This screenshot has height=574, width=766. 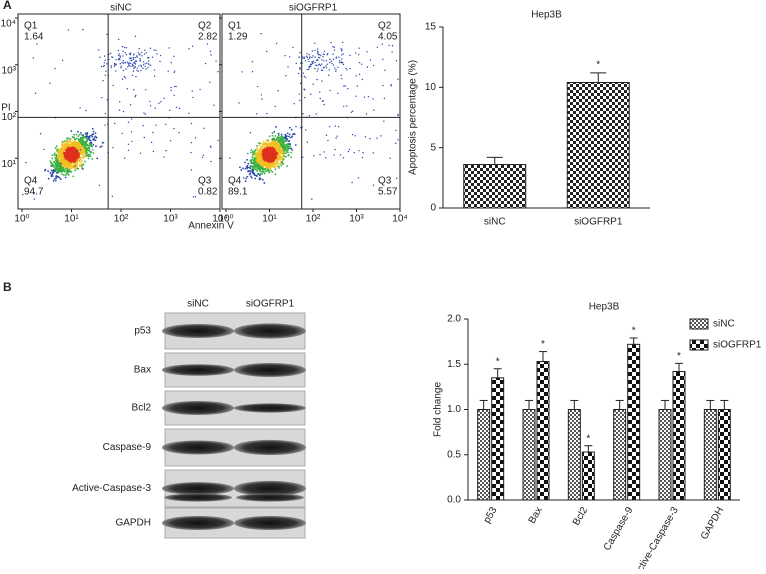 What do you see at coordinates (498, 361) in the screenshot?
I see `significance-mark: *` at bounding box center [498, 361].